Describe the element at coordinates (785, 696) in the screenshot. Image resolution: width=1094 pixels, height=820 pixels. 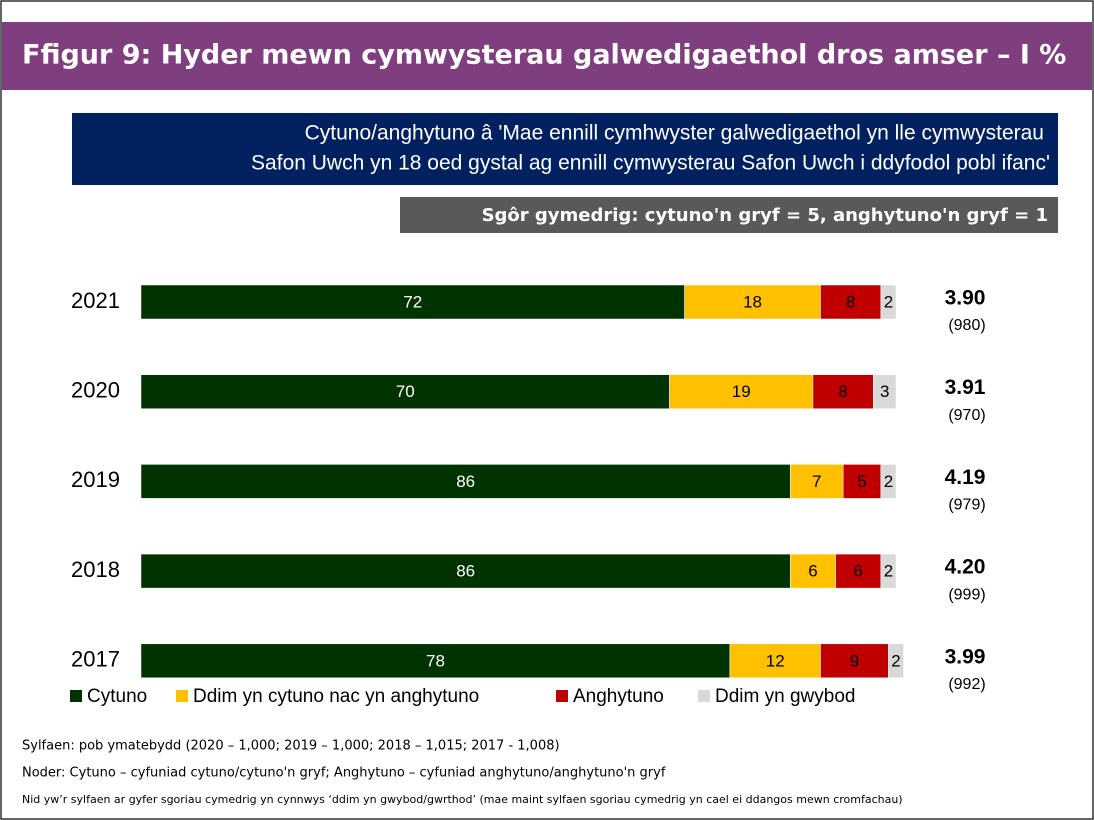
I see `legend-label: Ddim yn gwybod` at that location.